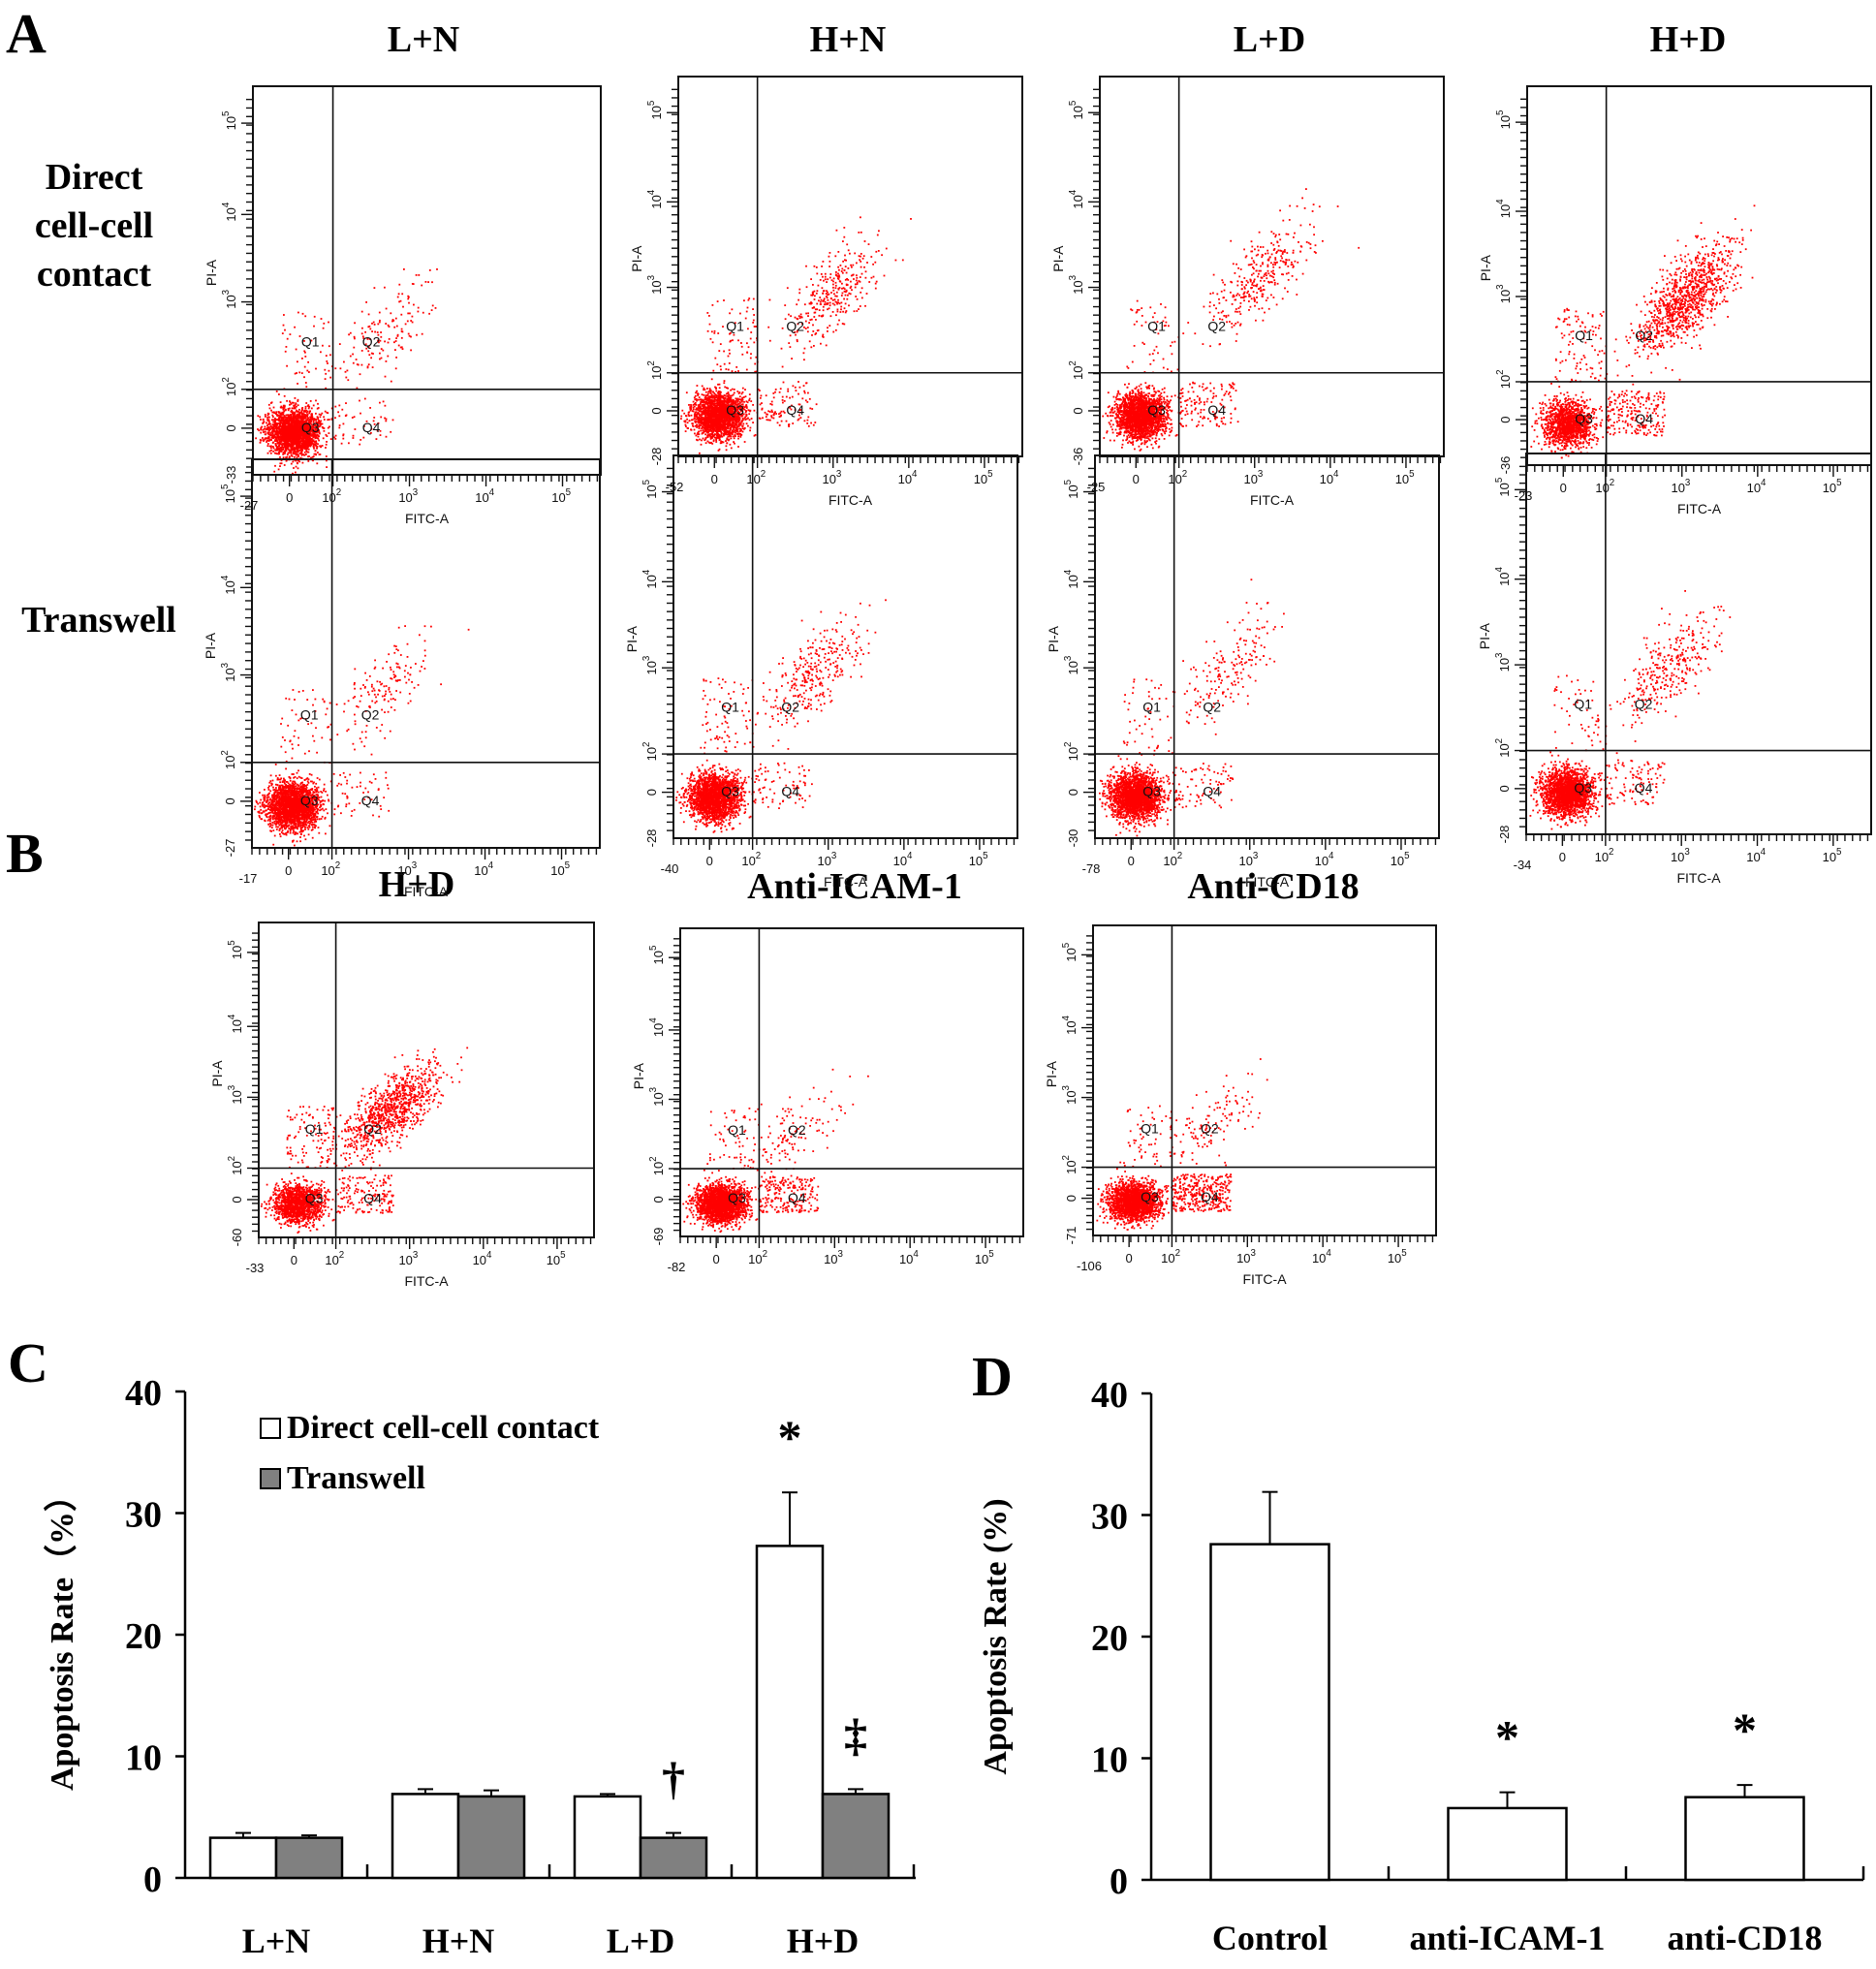 This screenshot has height=1969, width=1876. I want to click on column-title-anti-cd18: Anti-CD18, so click(1273, 887).